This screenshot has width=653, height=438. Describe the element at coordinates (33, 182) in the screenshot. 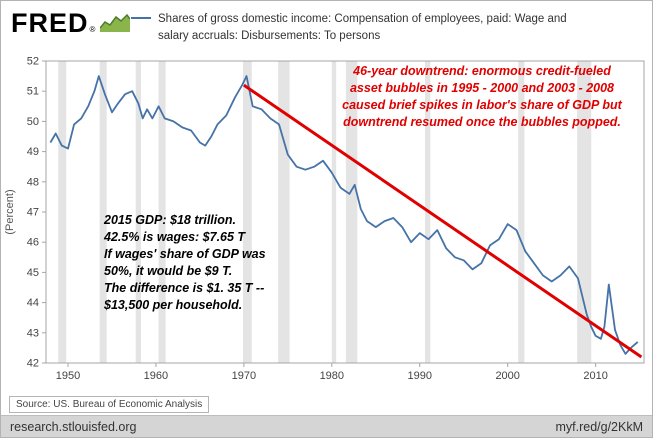

I see `y-tick-label: 48` at that location.